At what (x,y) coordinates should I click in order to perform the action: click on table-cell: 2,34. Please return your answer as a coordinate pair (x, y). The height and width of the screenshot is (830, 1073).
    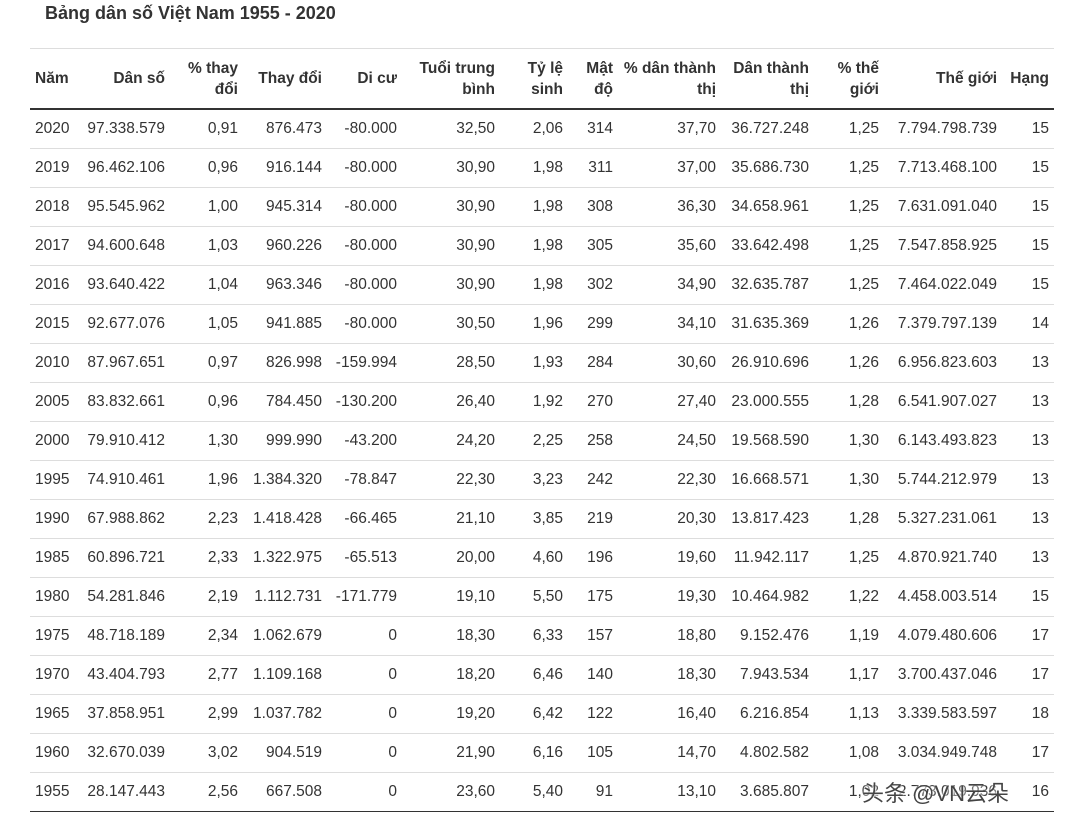
    Looking at the image, I should click on (206, 636).